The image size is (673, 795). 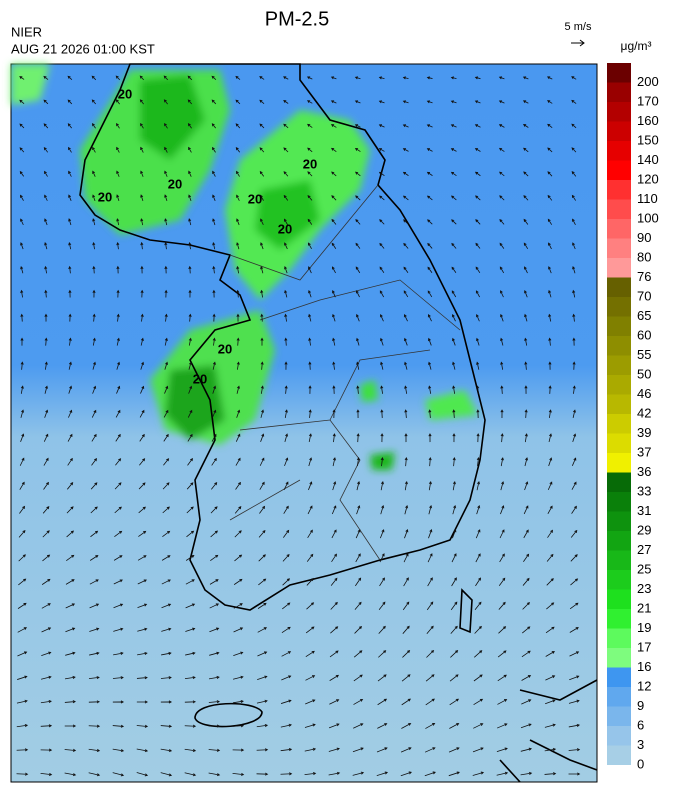 What do you see at coordinates (648, 217) in the screenshot?
I see `colorbar-label: 100` at bounding box center [648, 217].